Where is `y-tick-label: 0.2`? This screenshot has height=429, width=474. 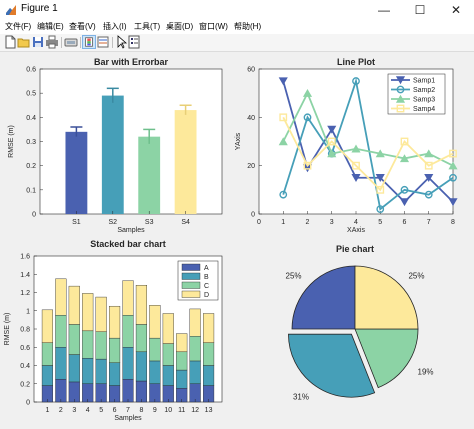 y-tick-label: 0.2 is located at coordinates (31, 166).